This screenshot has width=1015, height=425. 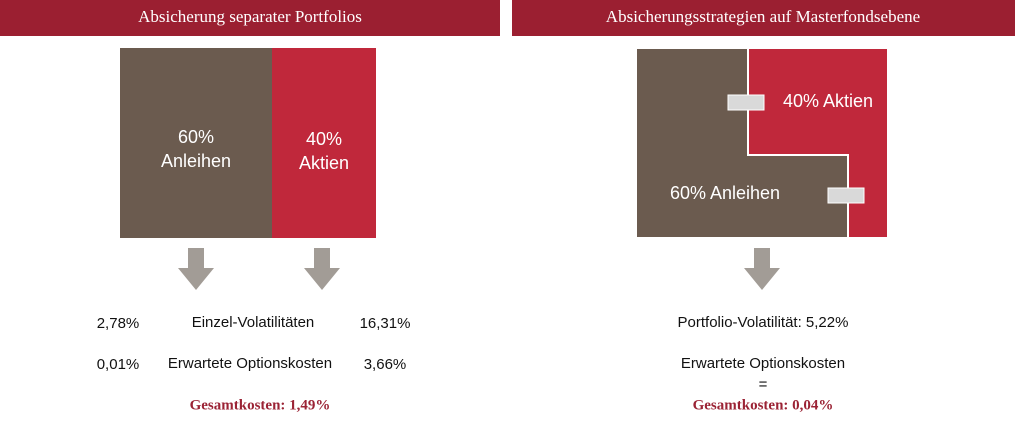 I want to click on block-label: Aktien, so click(x=324, y=163).